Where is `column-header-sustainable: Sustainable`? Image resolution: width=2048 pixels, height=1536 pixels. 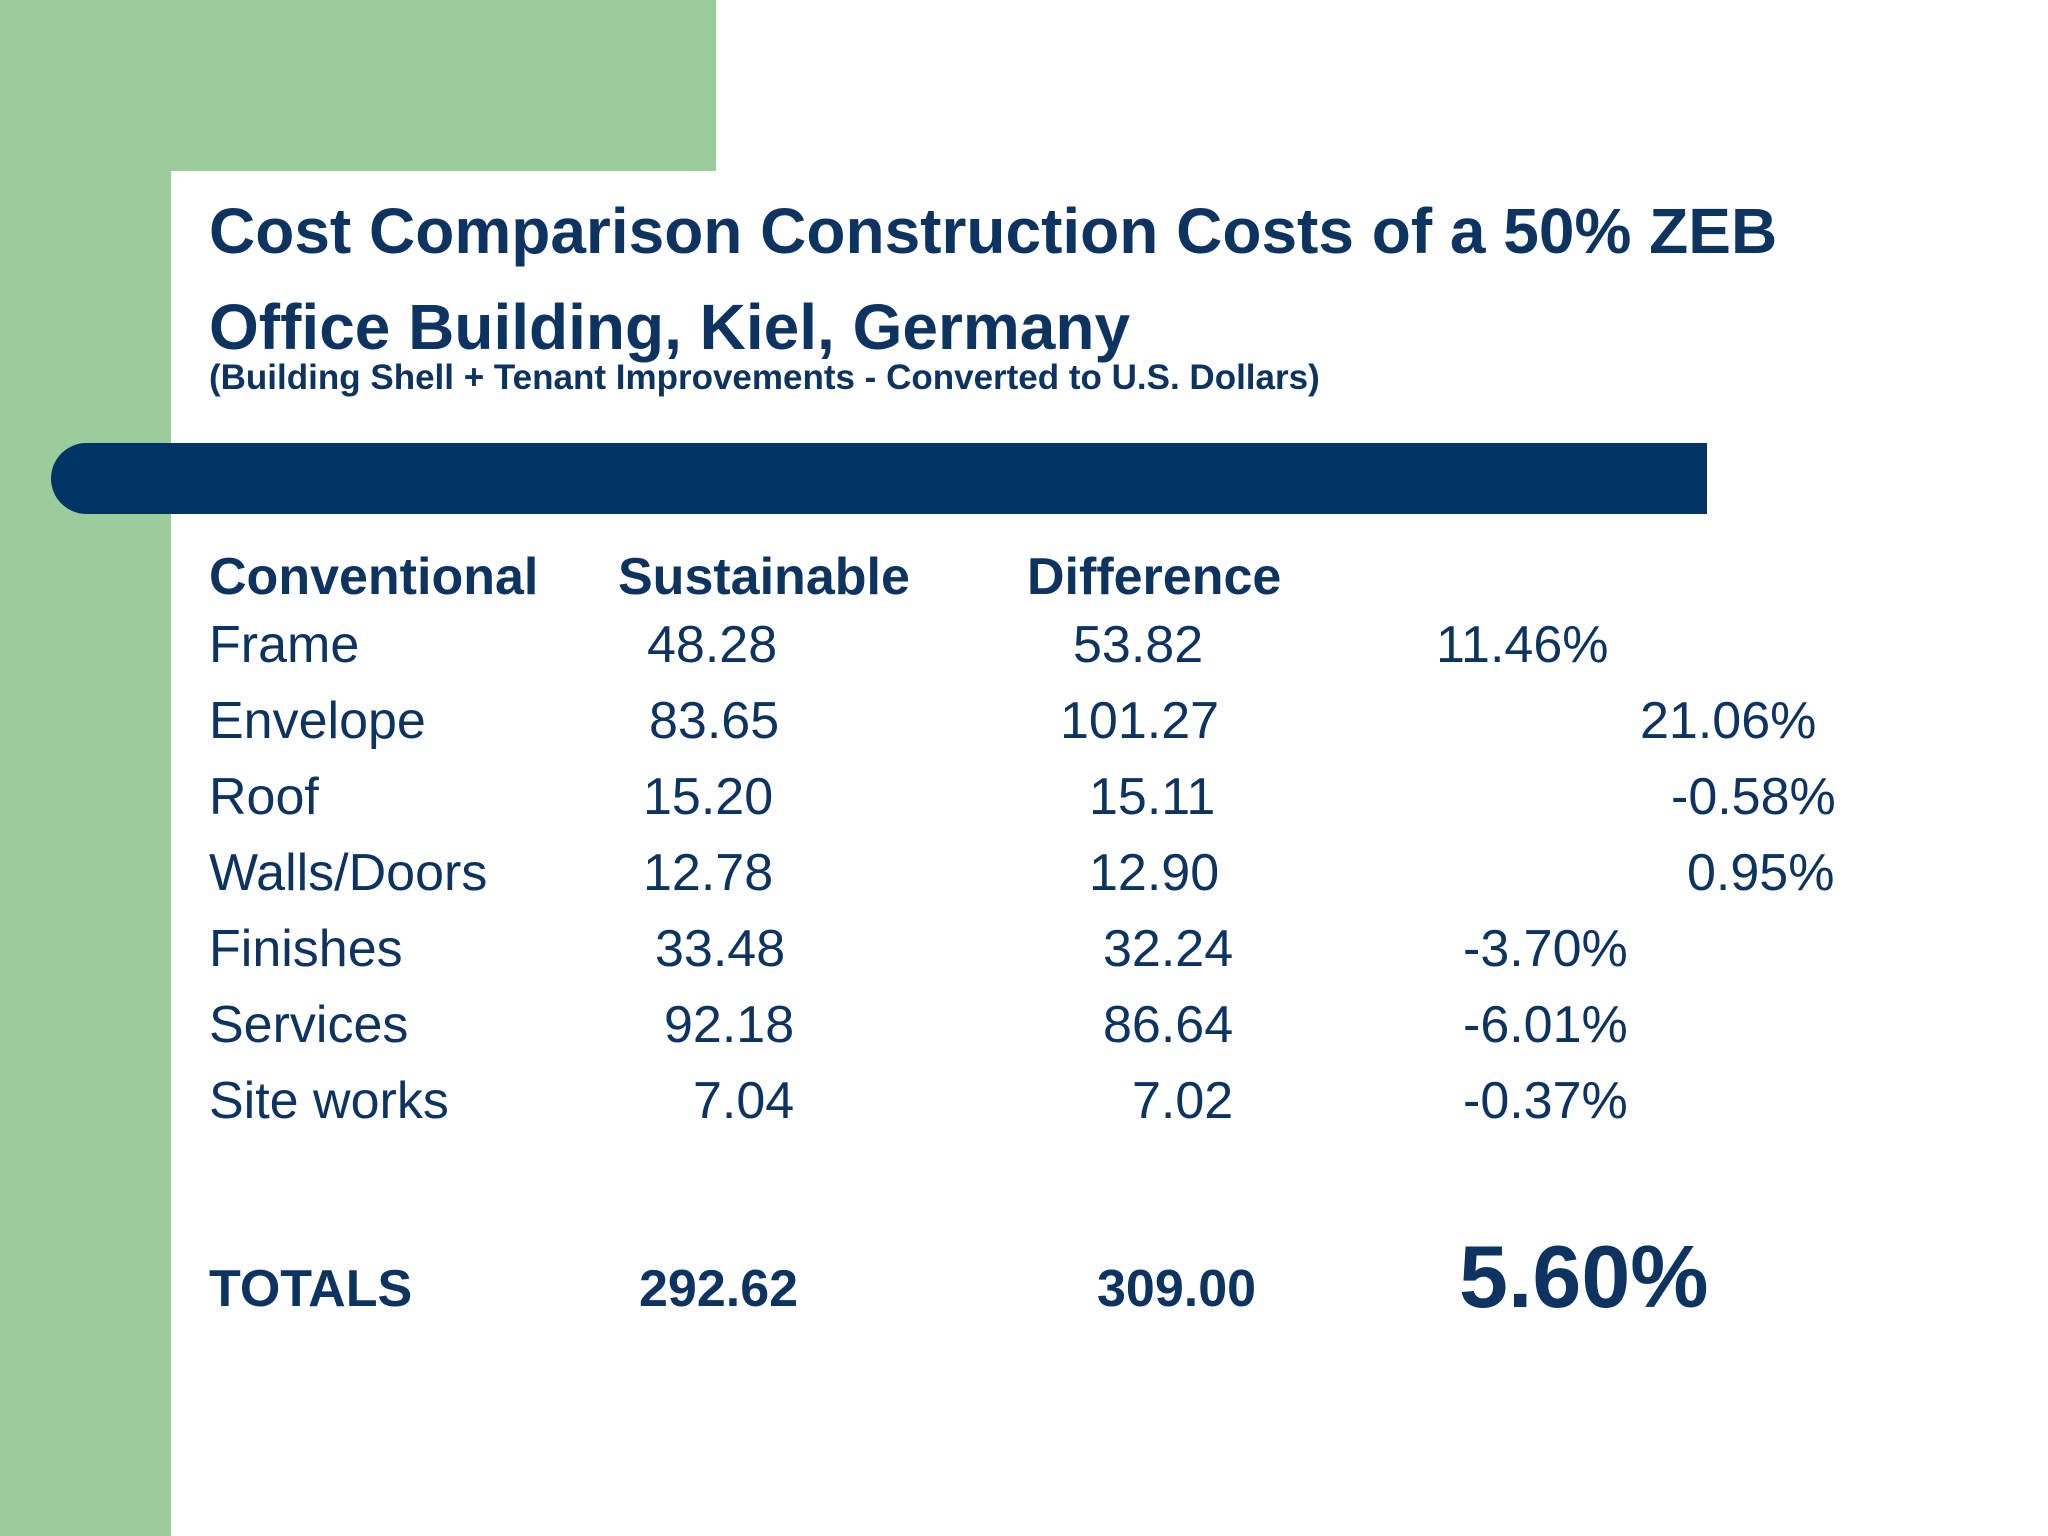 column-header-sustainable: Sustainable is located at coordinates (764, 577).